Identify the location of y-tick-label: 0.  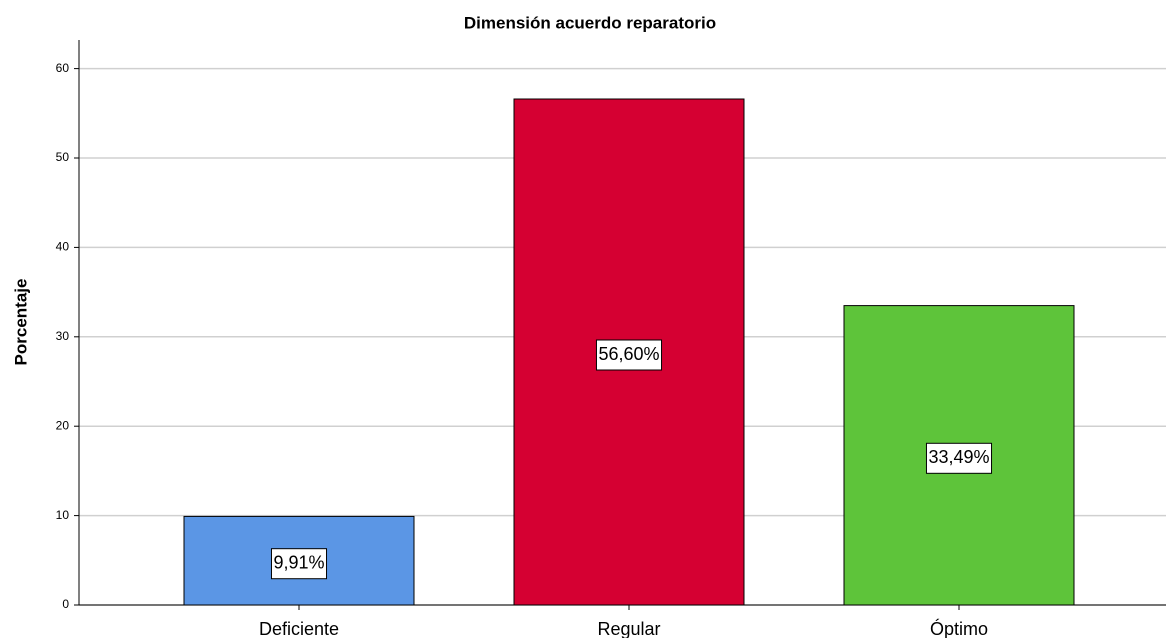
(65, 604).